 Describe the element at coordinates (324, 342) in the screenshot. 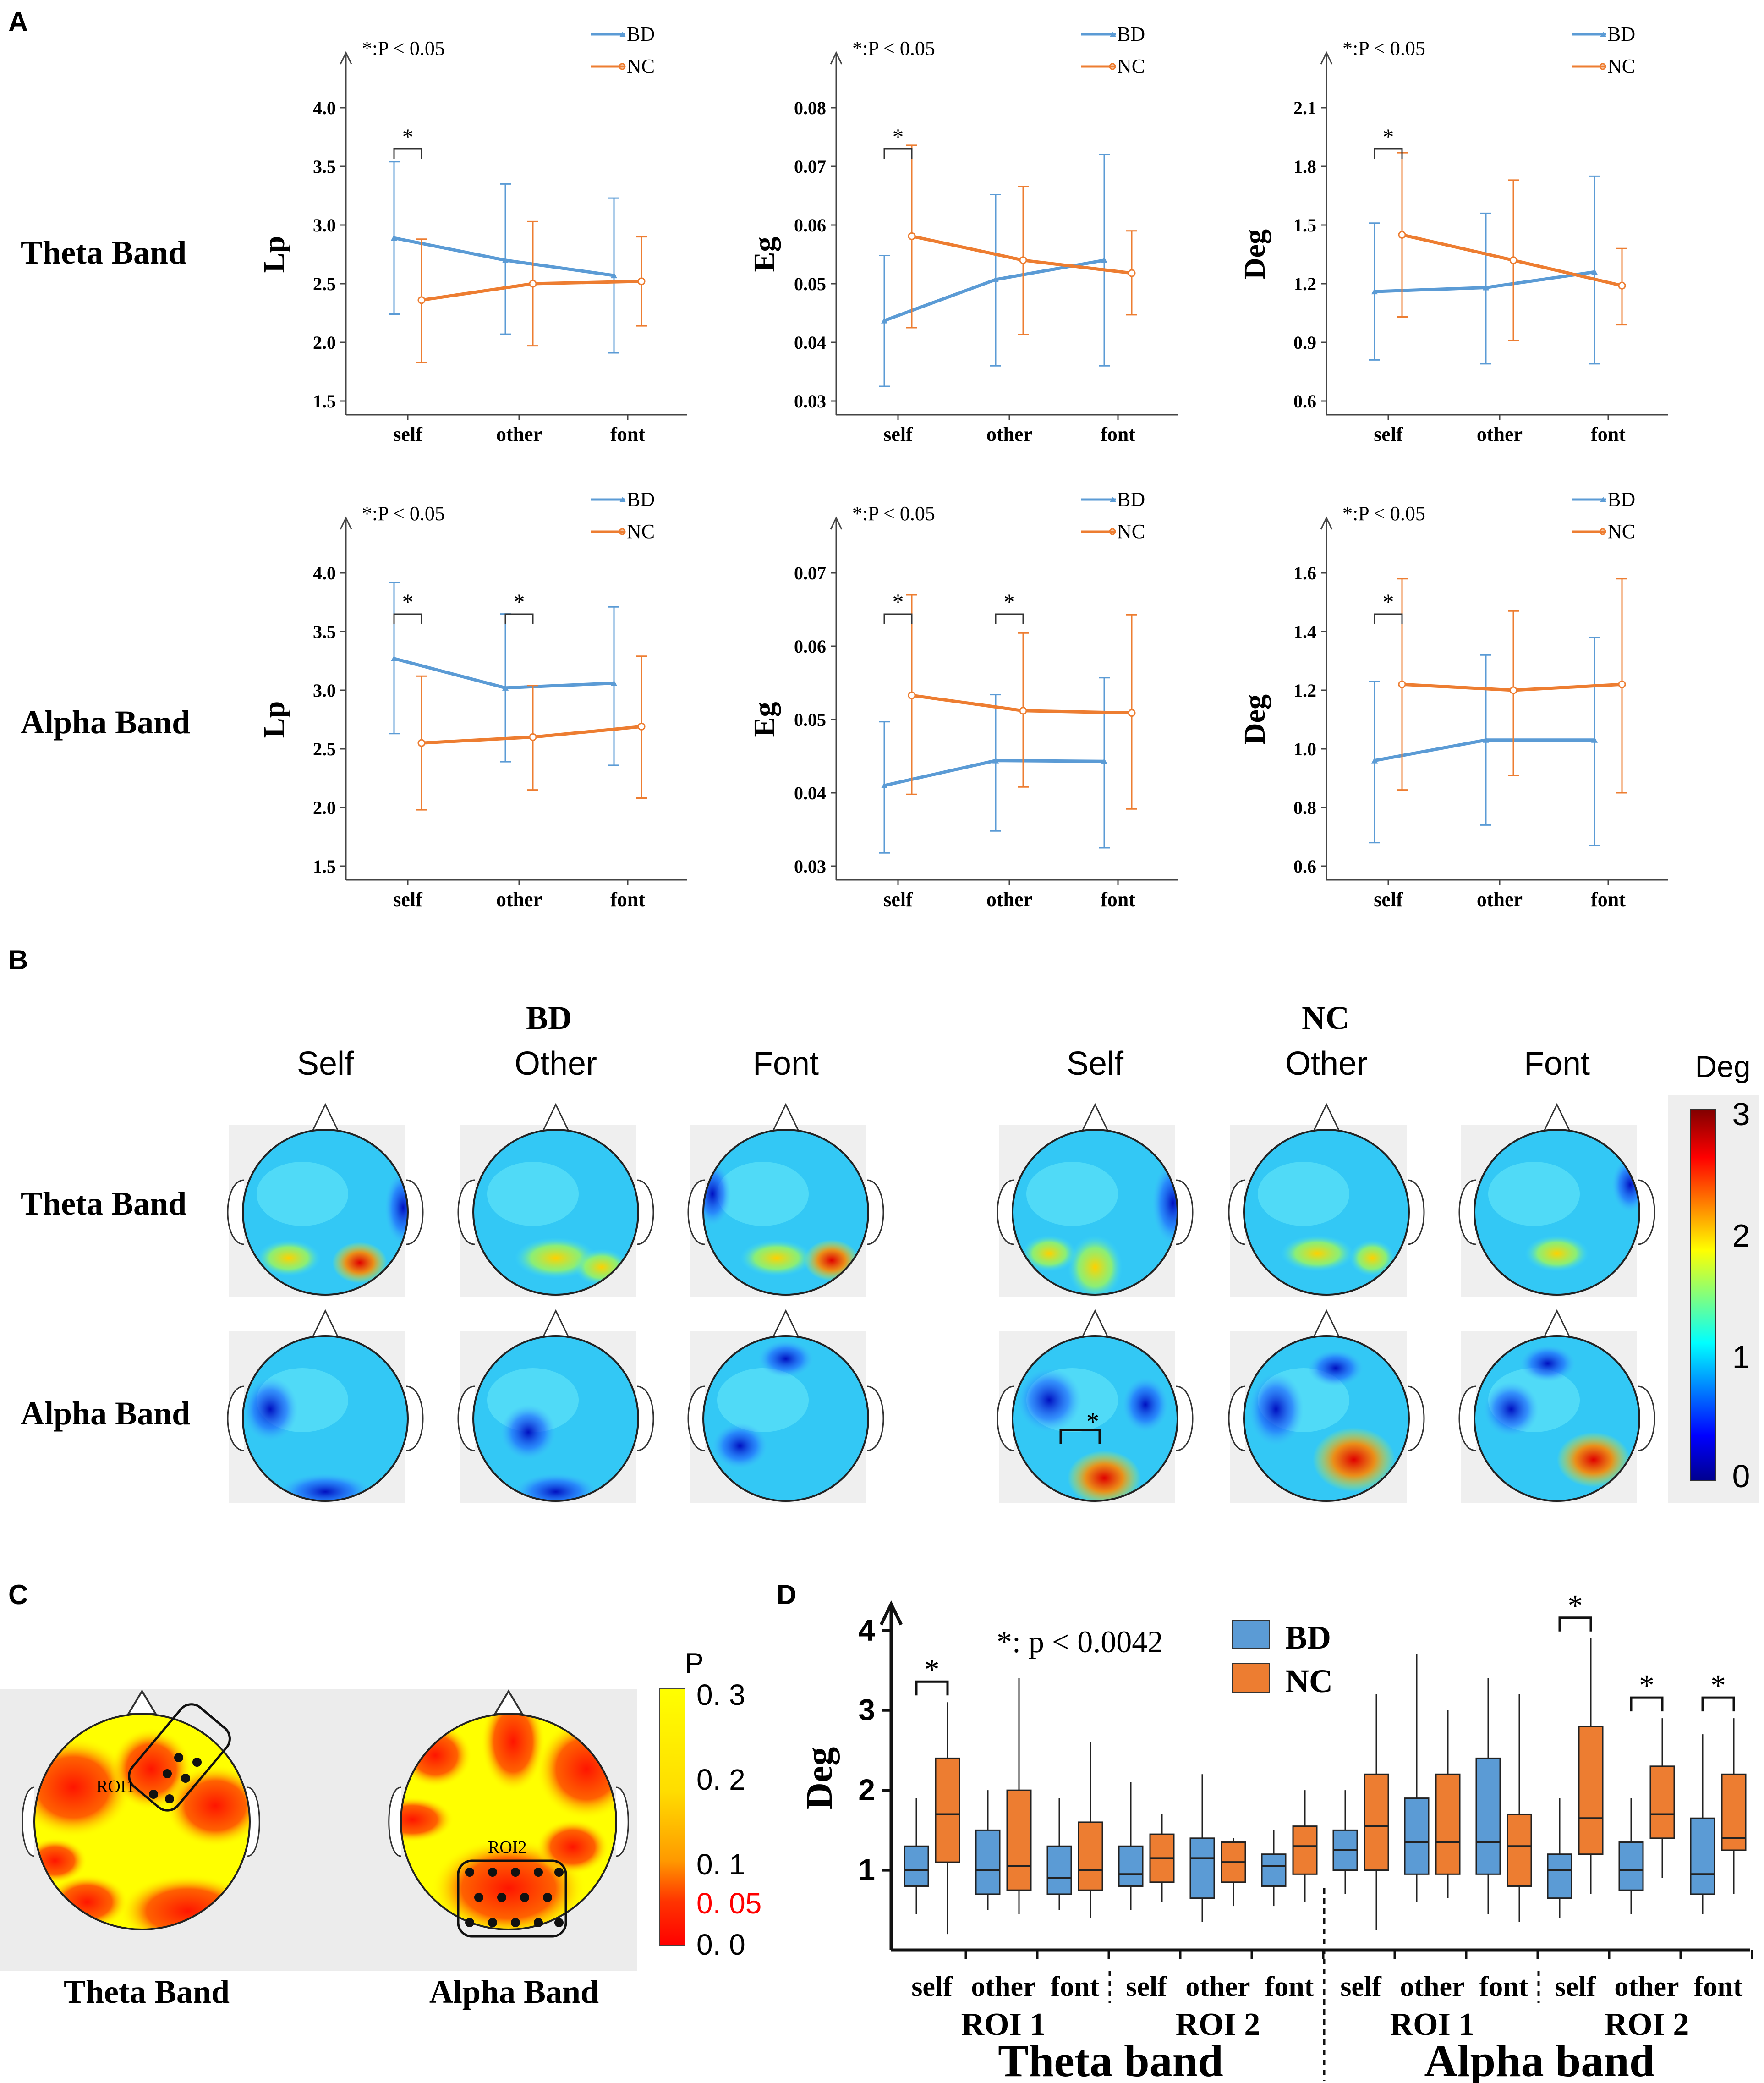

I see `y-tick-label: 2.0` at that location.